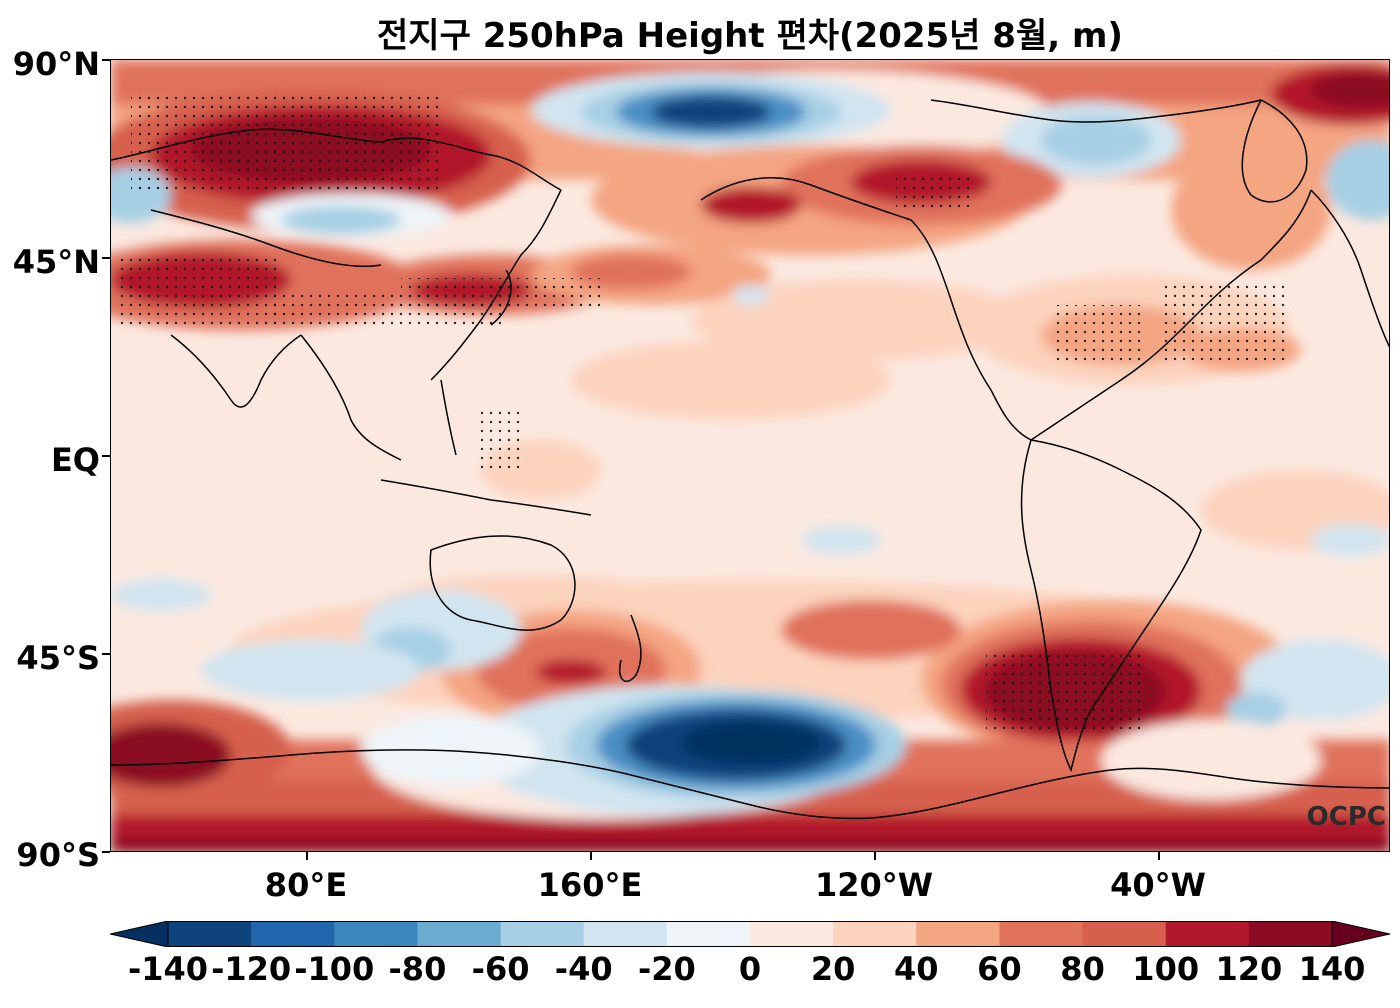 The width and height of the screenshot is (1400, 1008). What do you see at coordinates (168, 969) in the screenshot?
I see `colorbar-tick-label: -140` at bounding box center [168, 969].